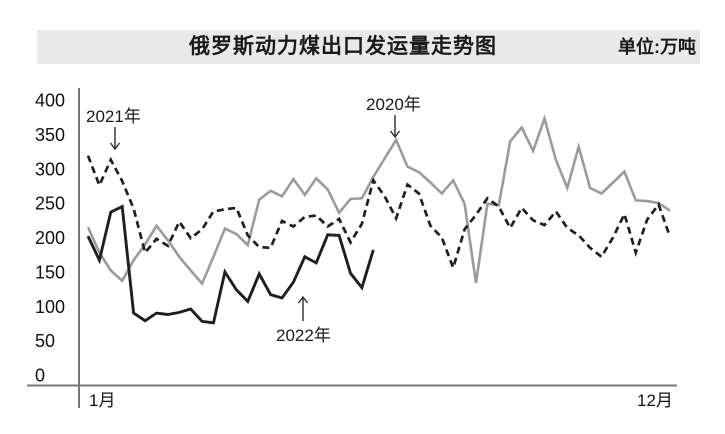 The image size is (725, 434). What do you see at coordinates (50, 238) in the screenshot?
I see `y-tick-label: 200` at bounding box center [50, 238].